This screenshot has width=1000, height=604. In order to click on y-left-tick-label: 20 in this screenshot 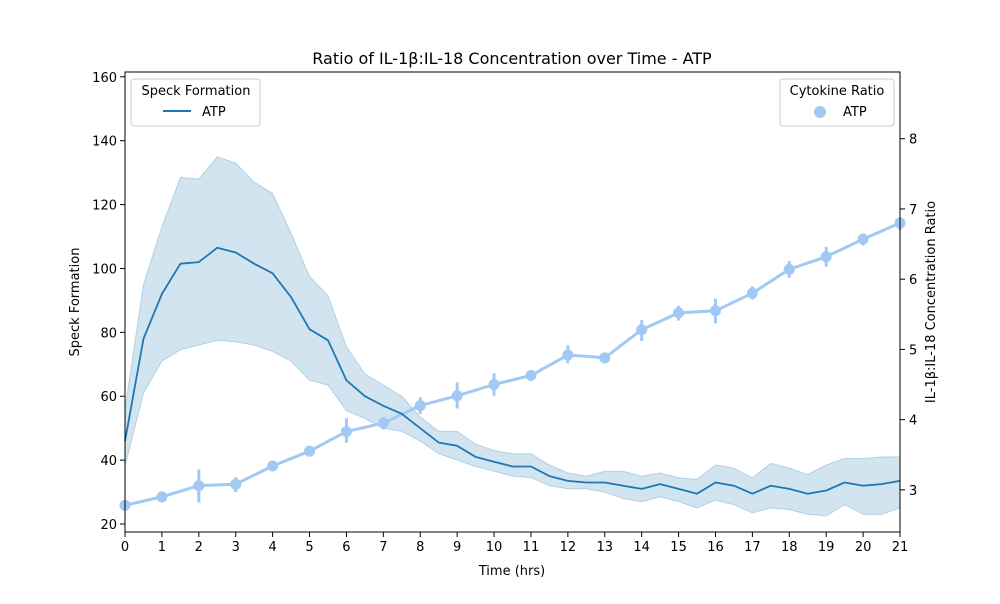, I will do `click(108, 525)`.